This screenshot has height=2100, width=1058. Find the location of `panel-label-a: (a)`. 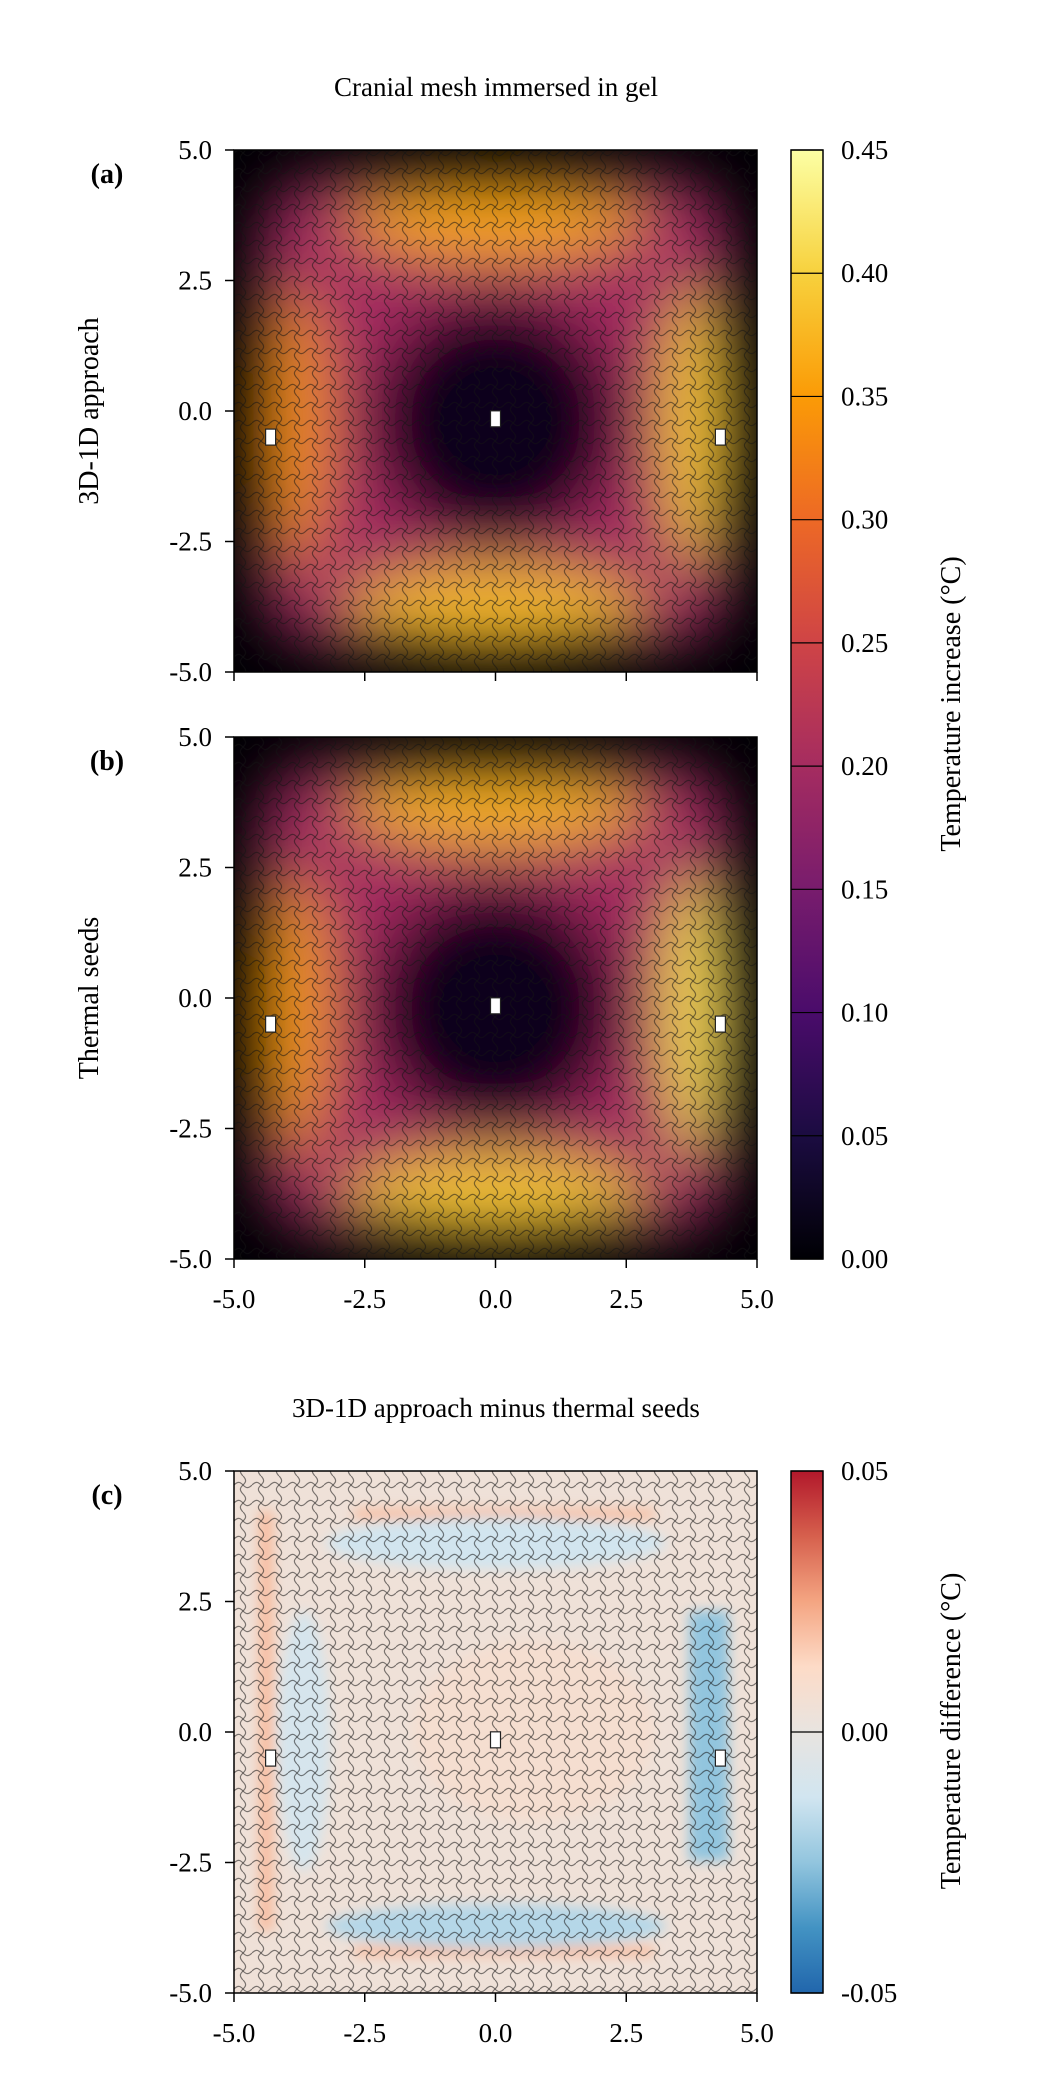

panel-label-a: (a) is located at coordinates (107, 174).